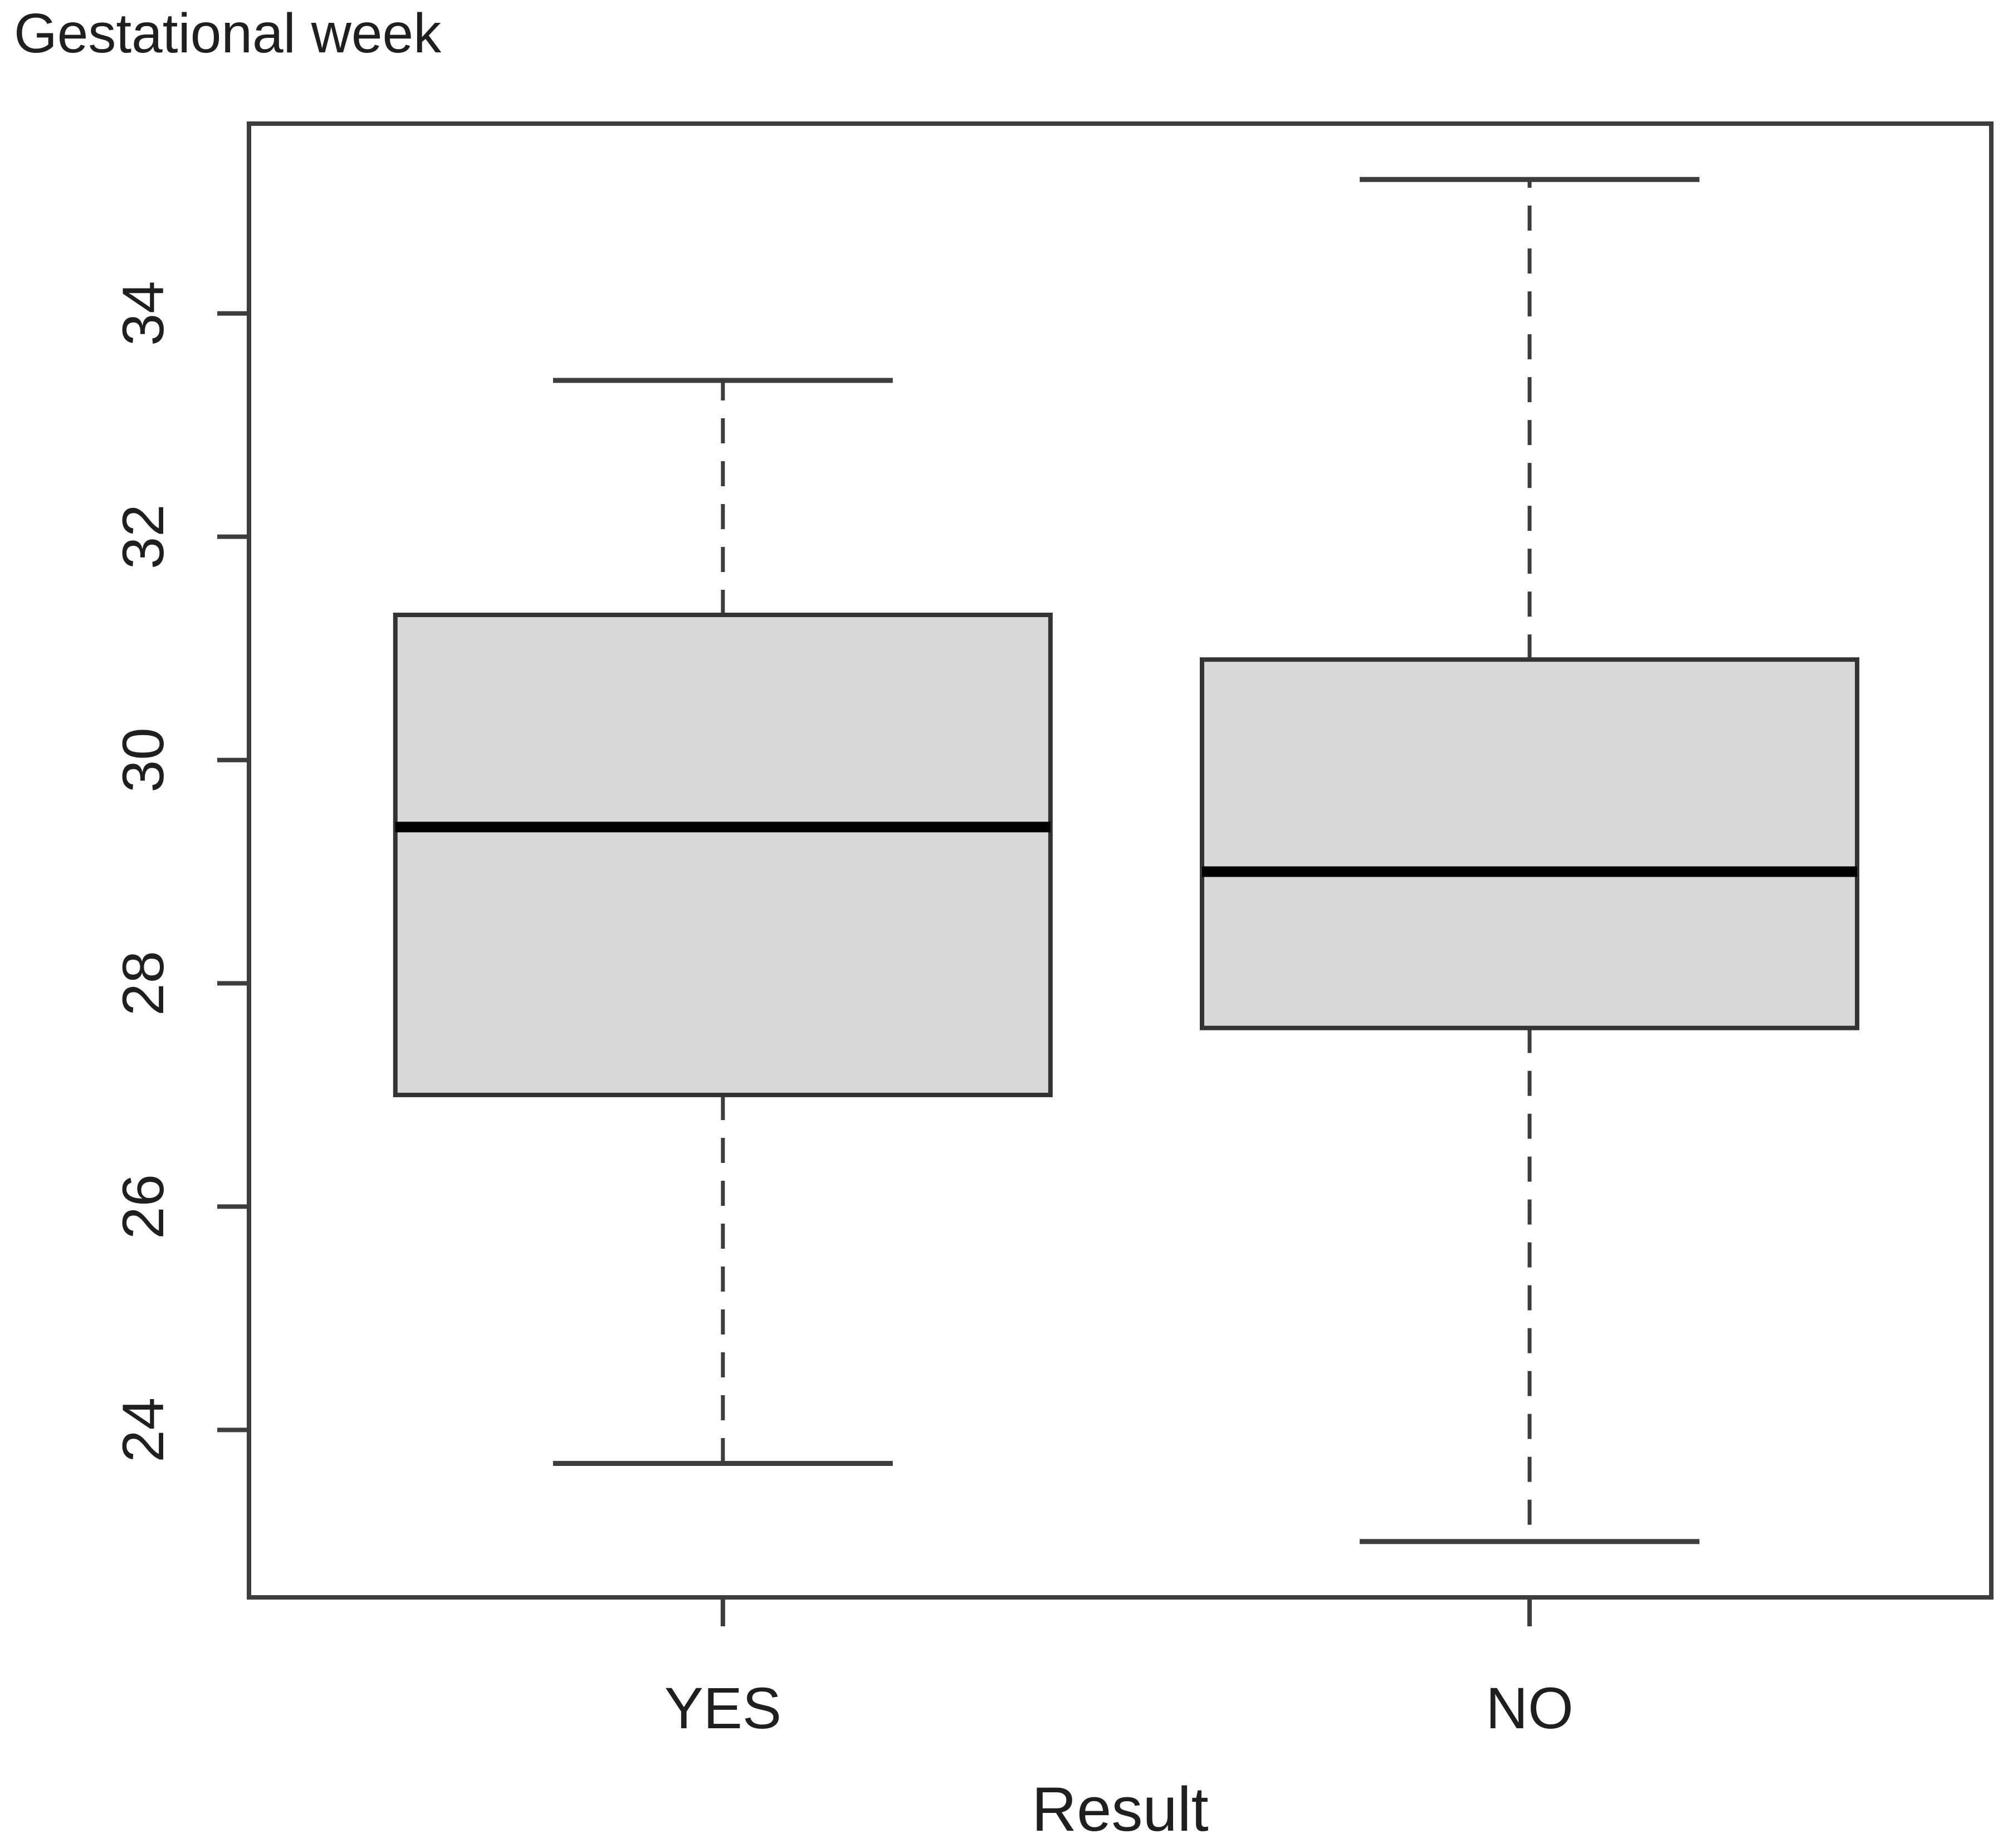 This screenshot has height=1848, width=2008. I want to click on y-tick-label: 28, so click(143, 983).